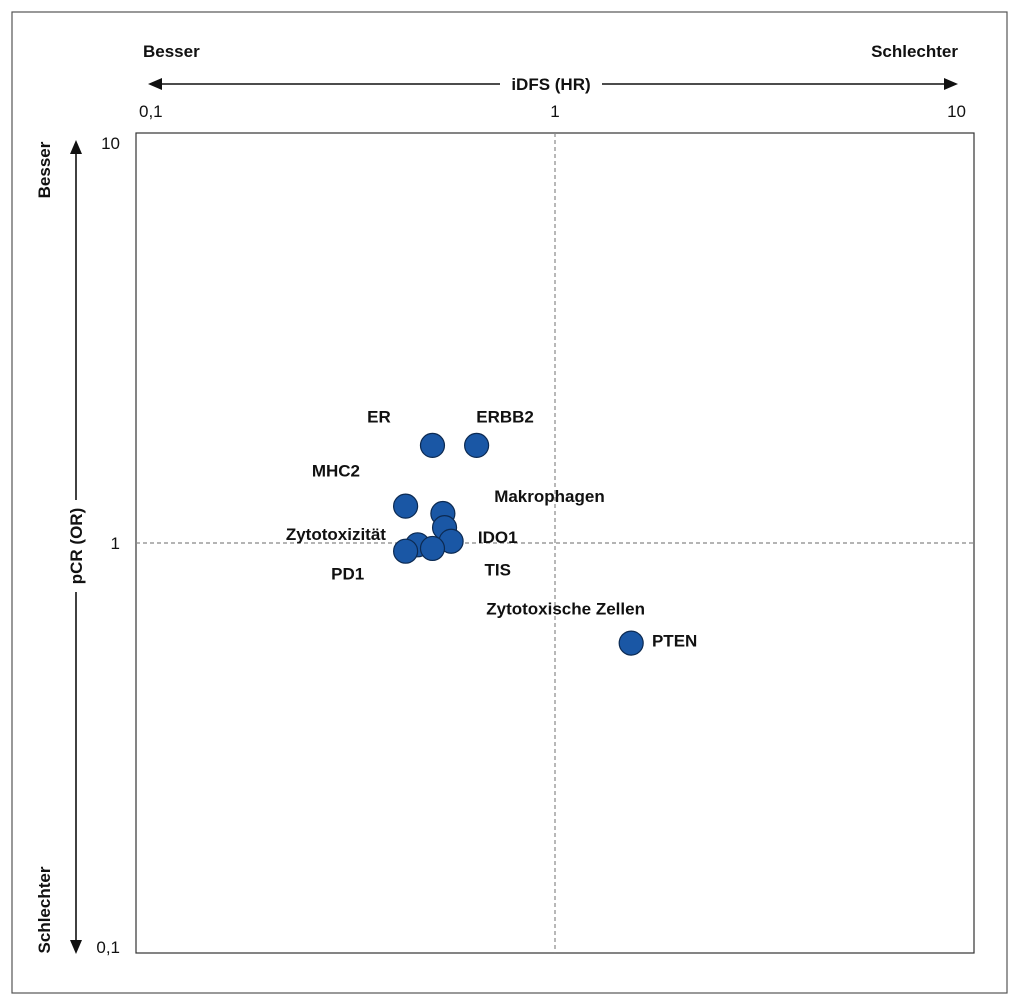  Describe the element at coordinates (379, 416) in the screenshot. I see `point-label: ER` at that location.